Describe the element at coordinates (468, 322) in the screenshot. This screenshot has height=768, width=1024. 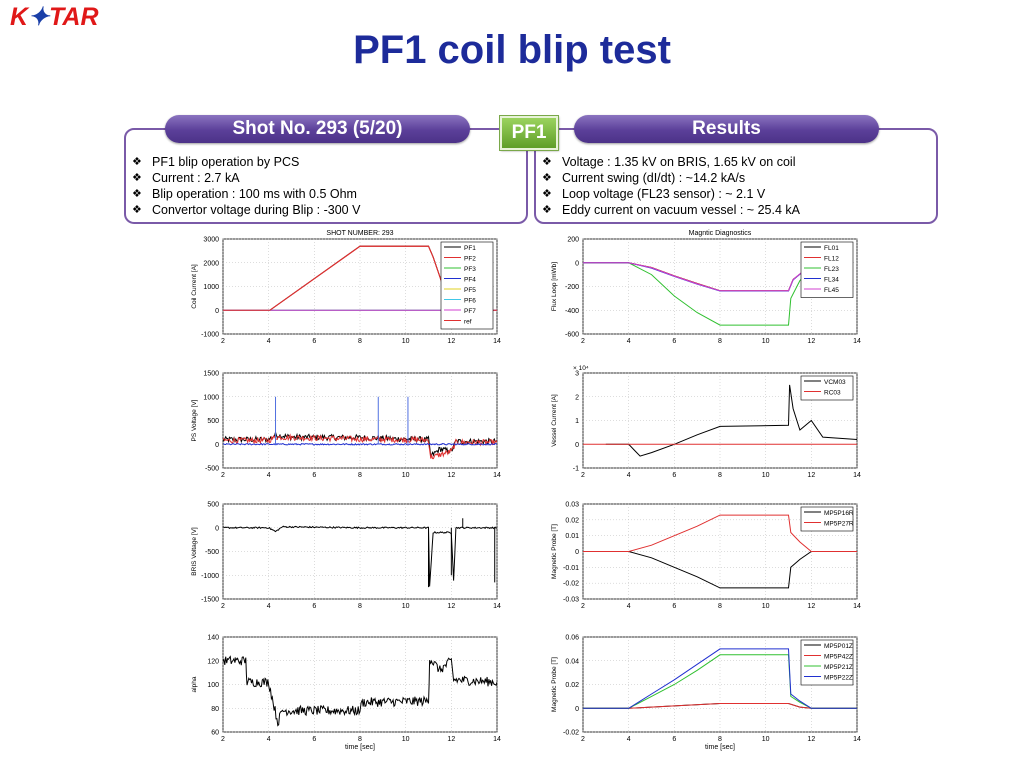
I see `legend-label: ref` at that location.